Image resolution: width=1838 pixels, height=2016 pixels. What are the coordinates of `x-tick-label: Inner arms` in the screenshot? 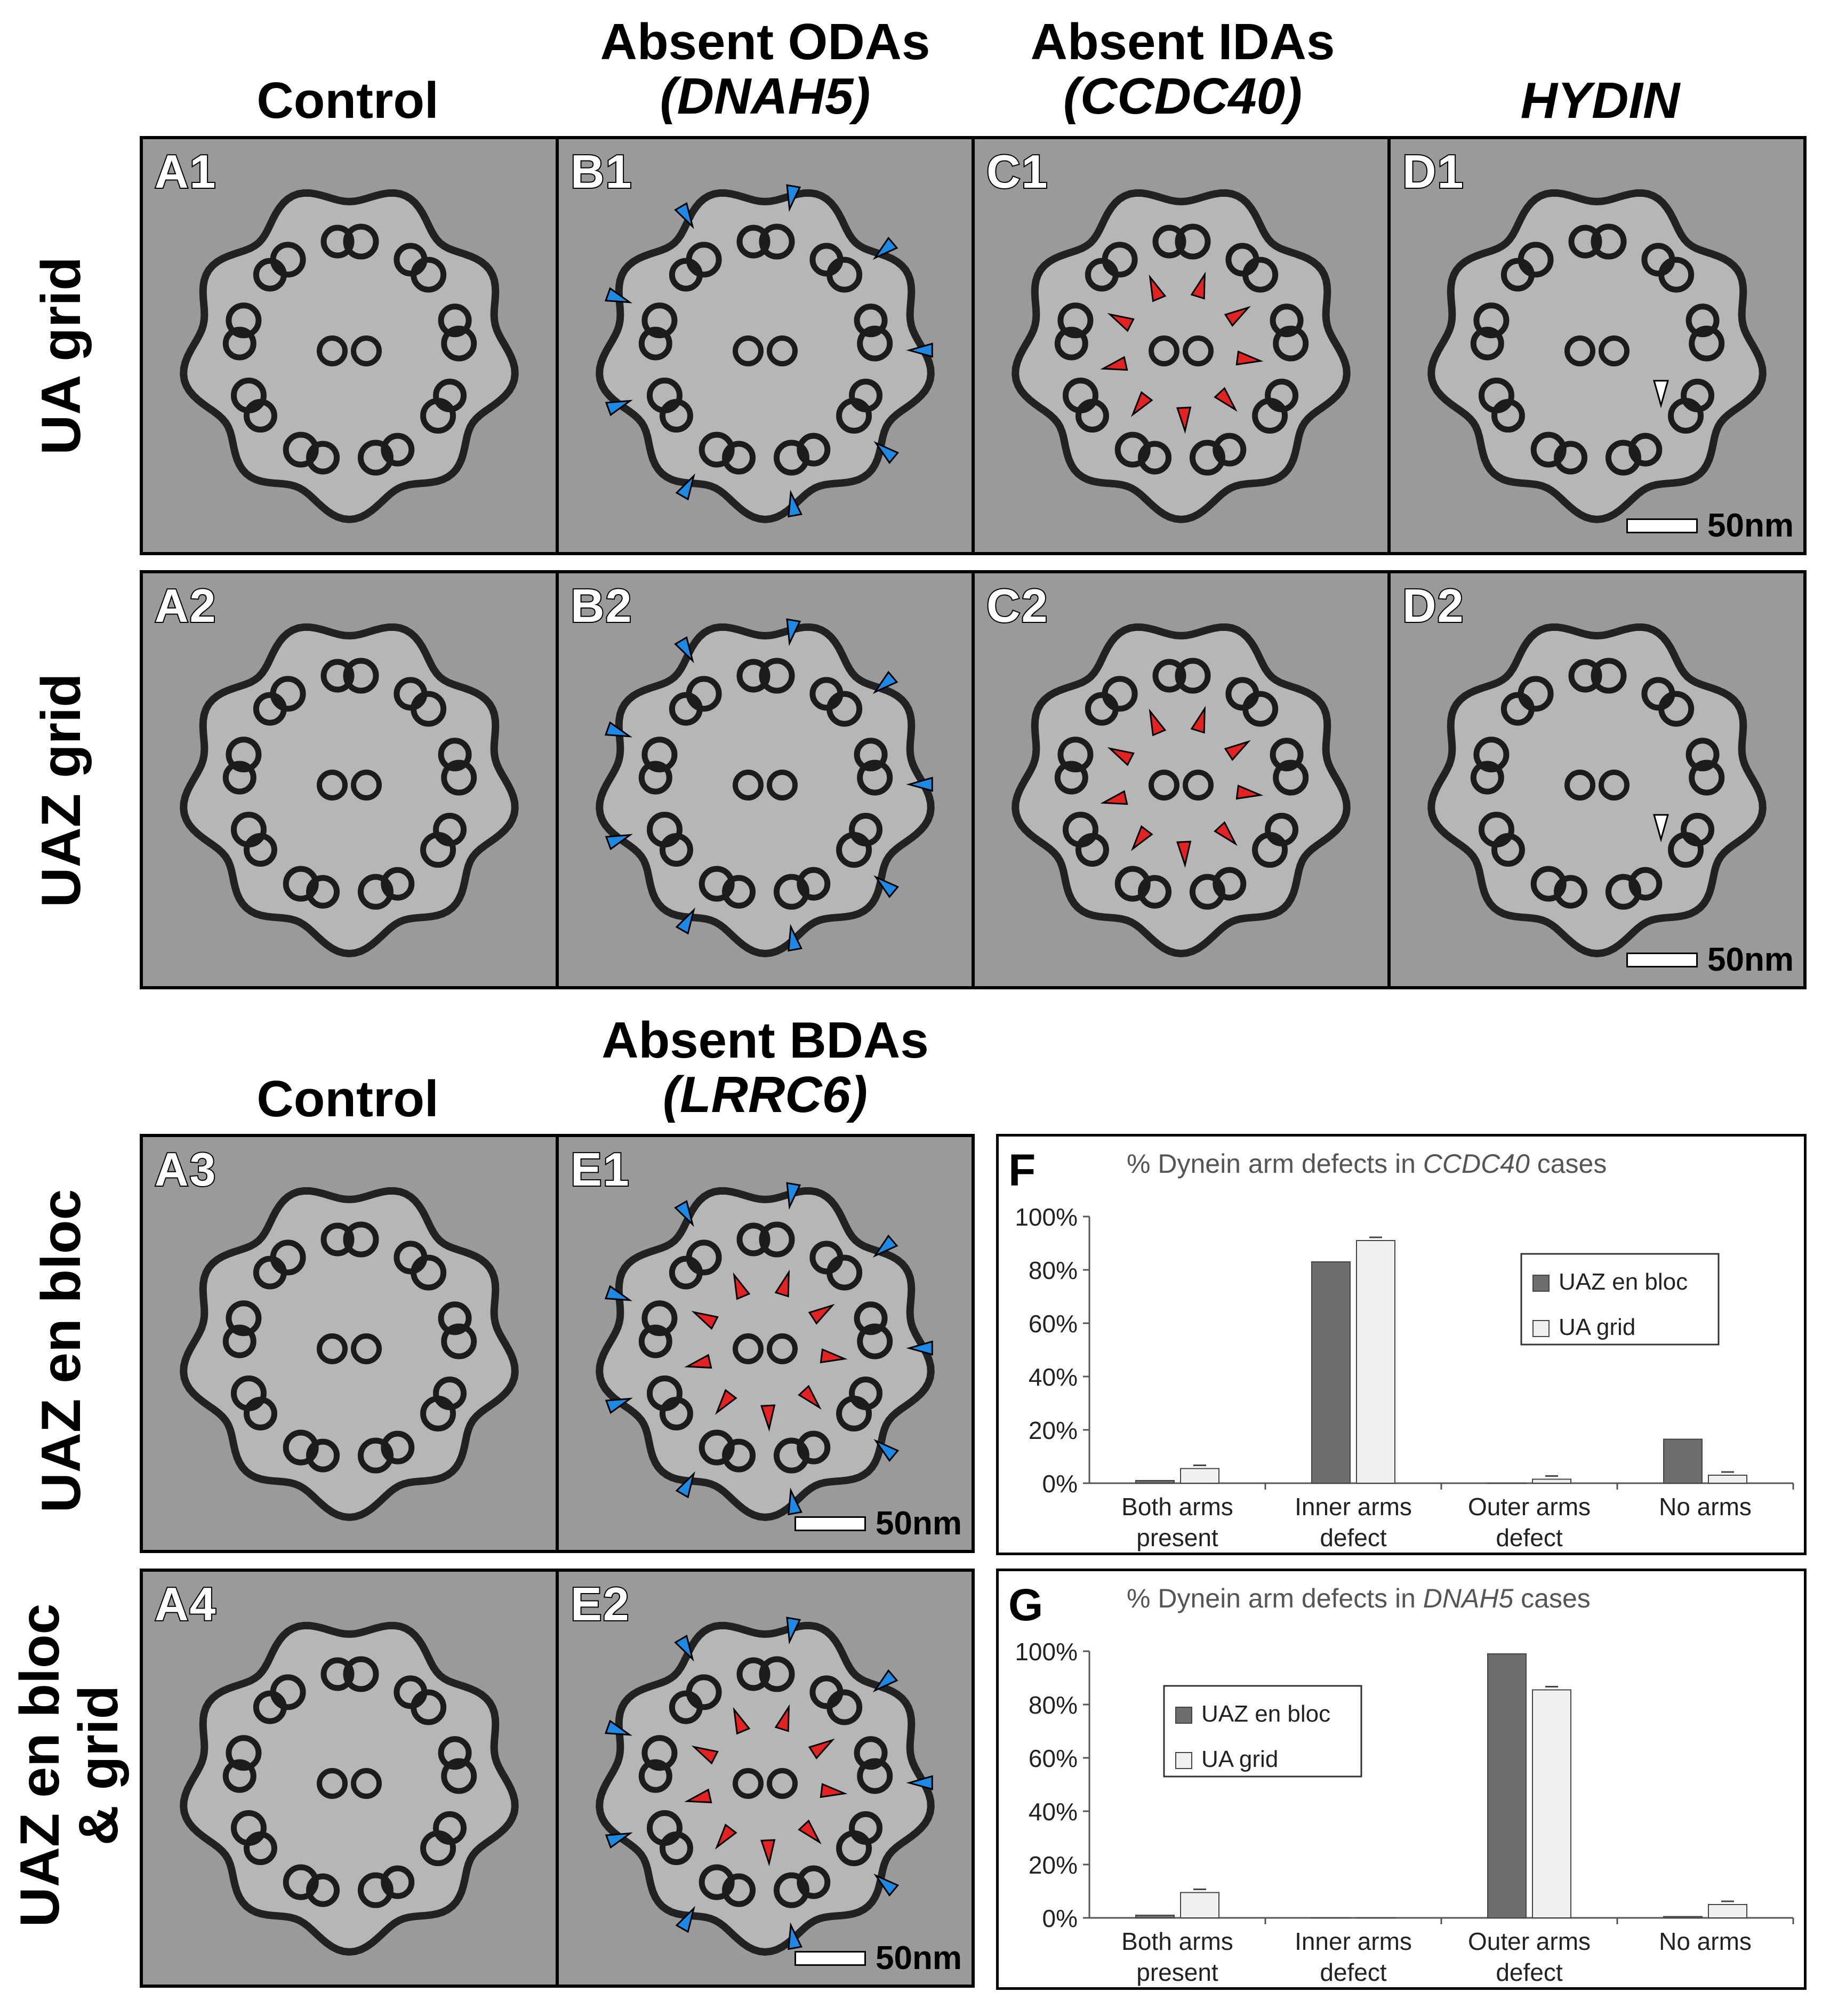 It's located at (1353, 1507).